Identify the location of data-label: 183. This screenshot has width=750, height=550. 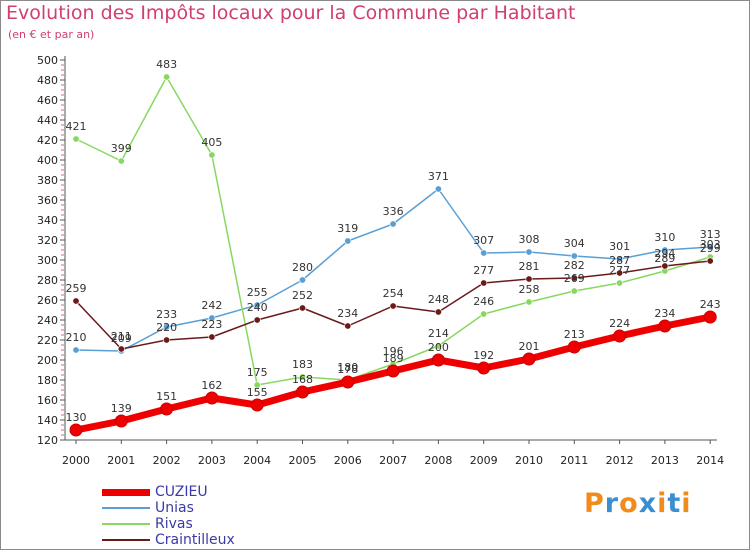
(302, 364).